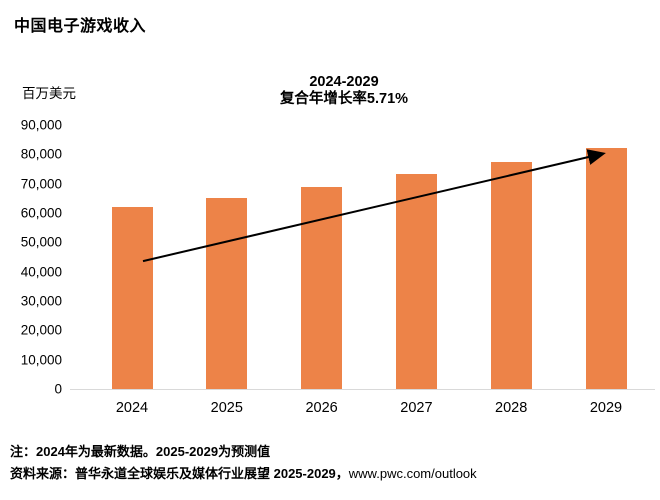  What do you see at coordinates (41, 242) in the screenshot?
I see `y-axis-tick-label: 50,000` at bounding box center [41, 242].